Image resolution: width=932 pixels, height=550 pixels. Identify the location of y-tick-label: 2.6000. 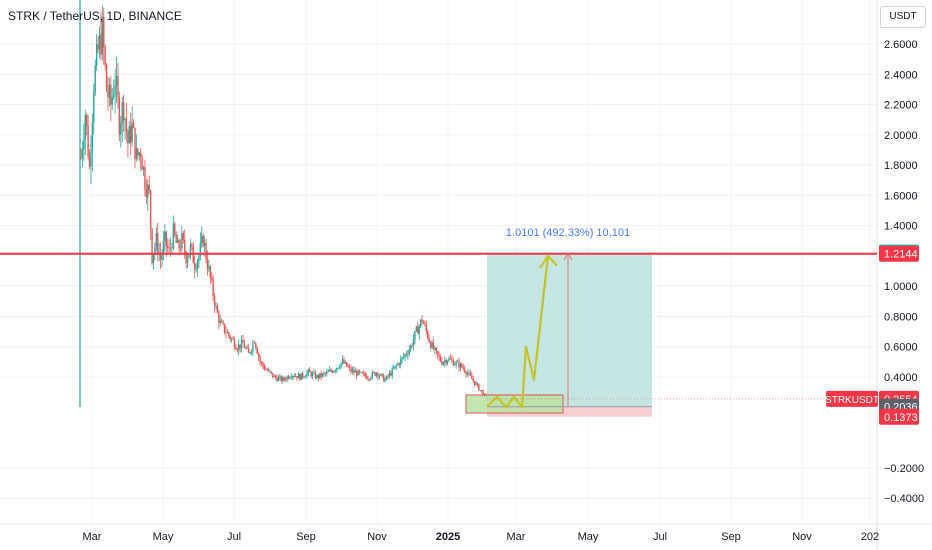
(901, 45).